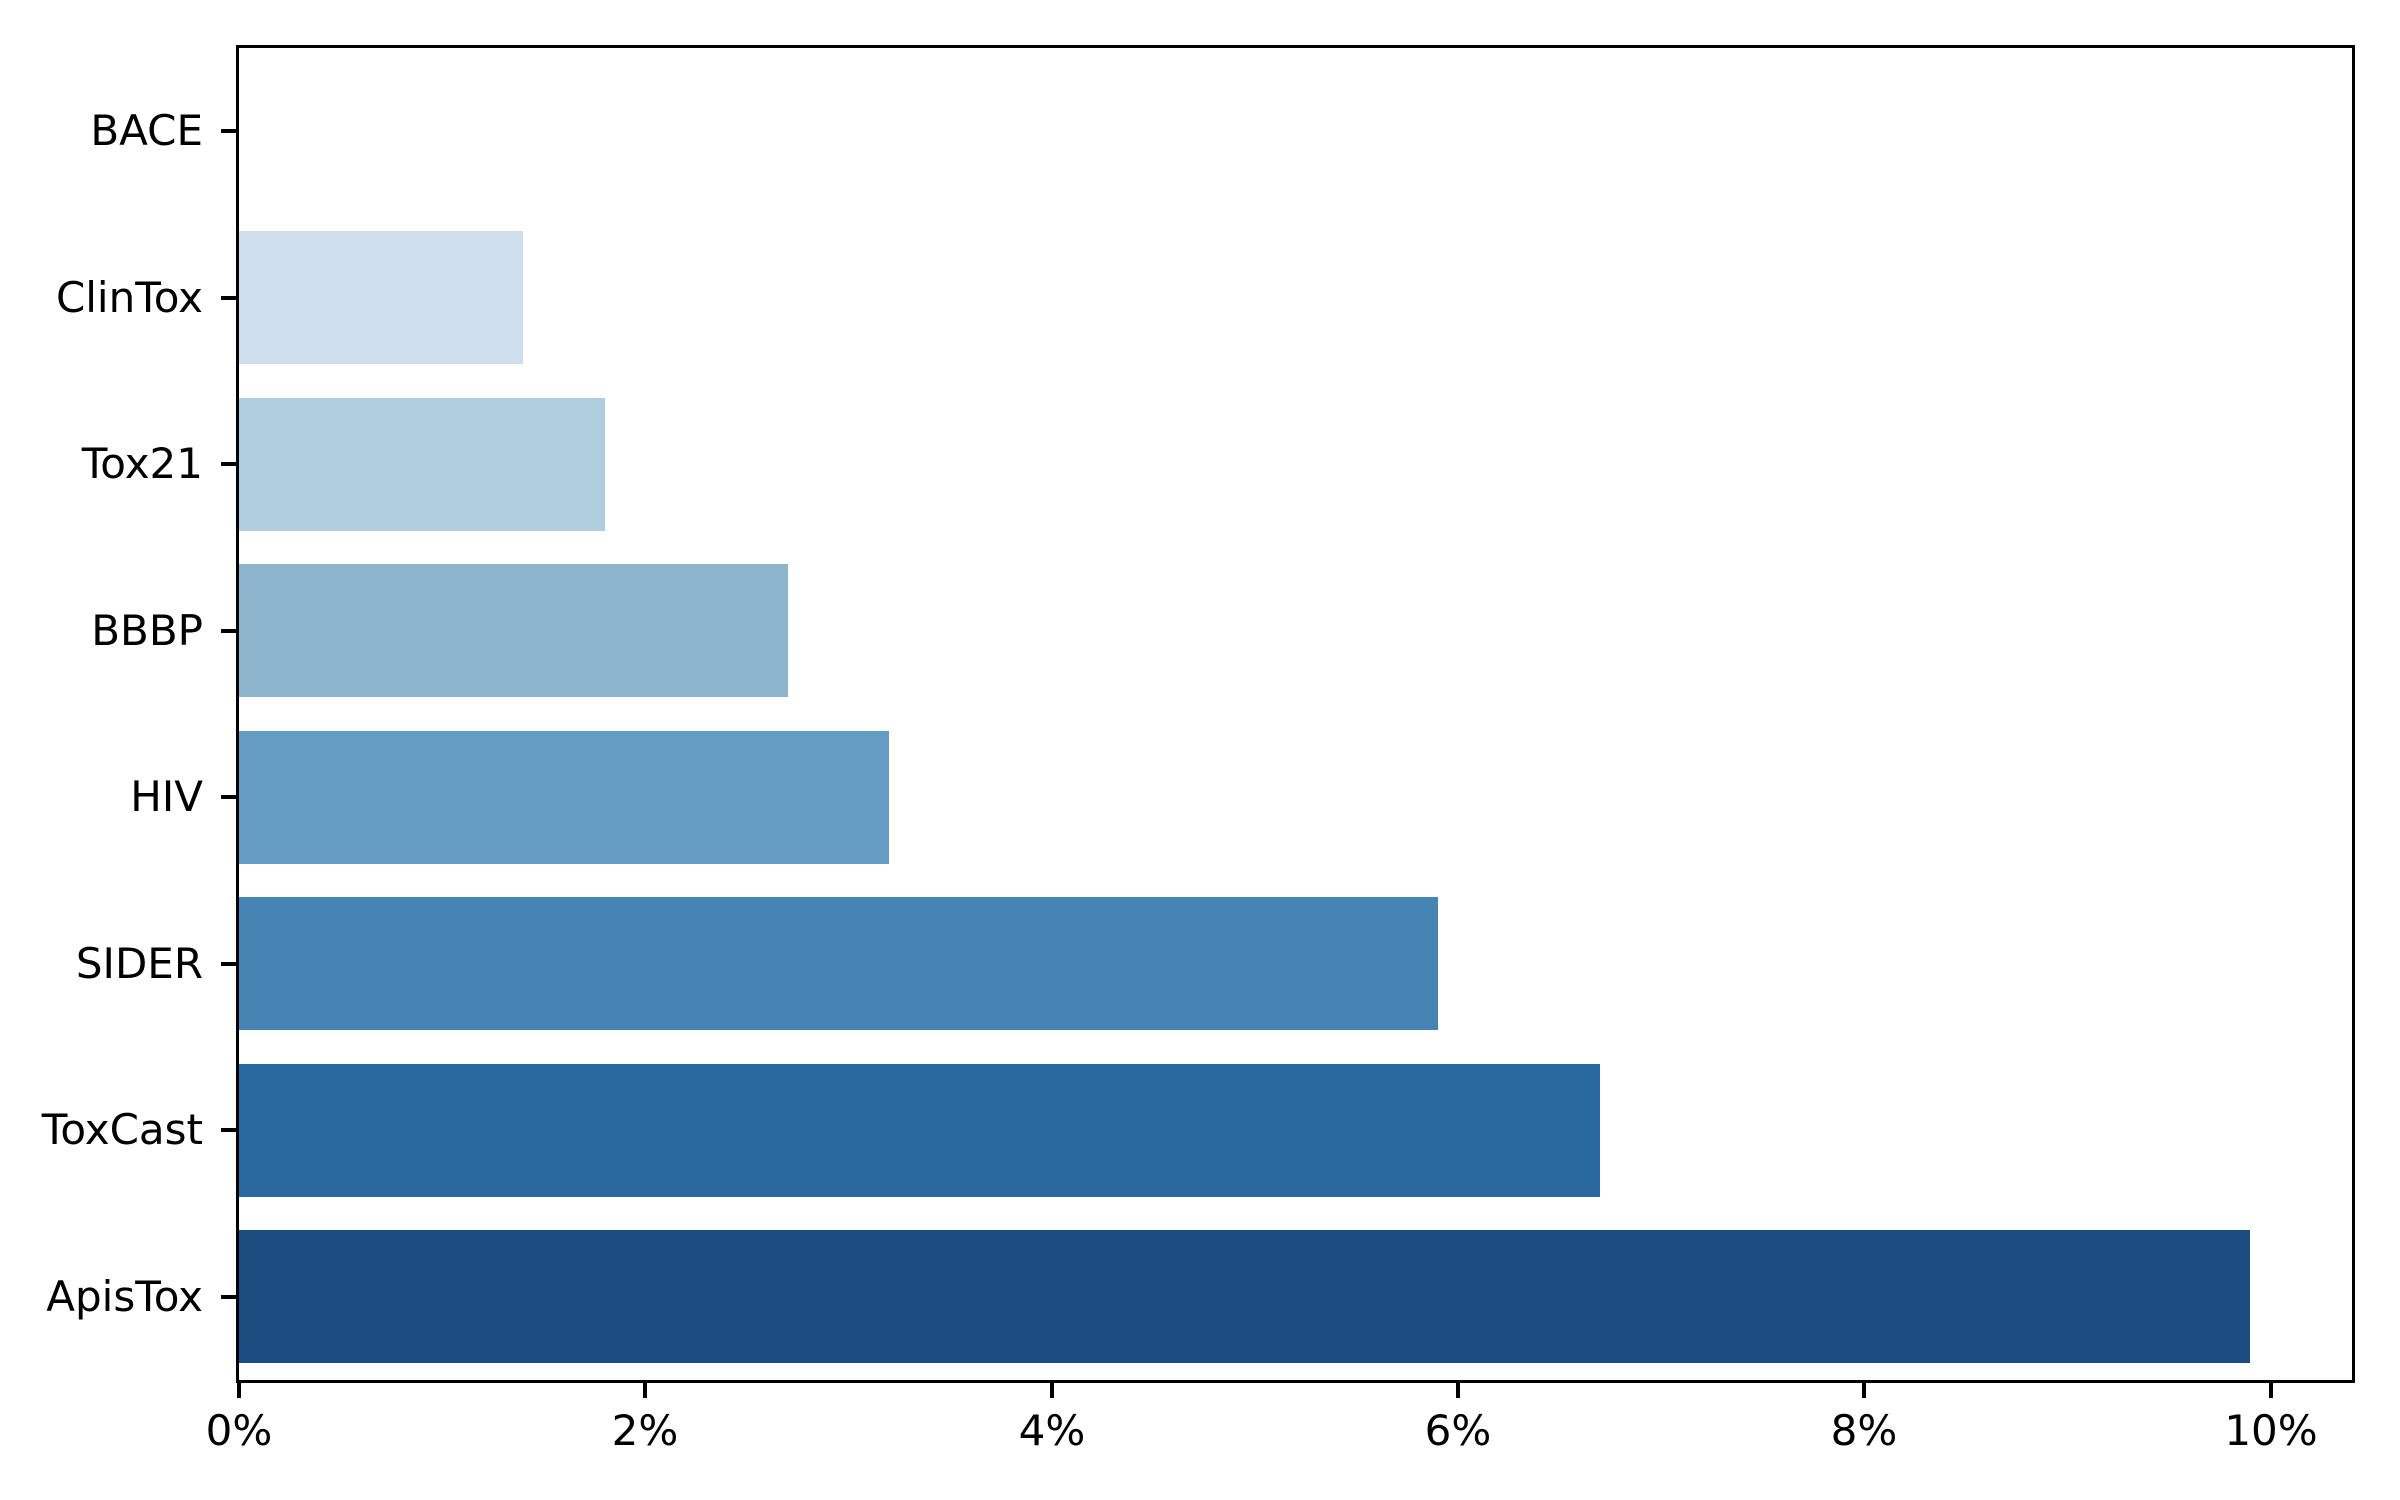 Image resolution: width=2400 pixels, height=1500 pixels. Describe the element at coordinates (239, 1390) in the screenshot. I see `x-tick-mark-0pct` at that location.